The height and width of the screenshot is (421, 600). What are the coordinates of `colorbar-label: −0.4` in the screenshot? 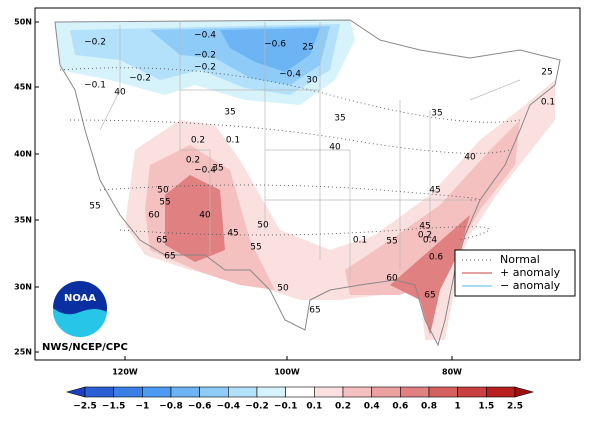 It's located at (228, 407).